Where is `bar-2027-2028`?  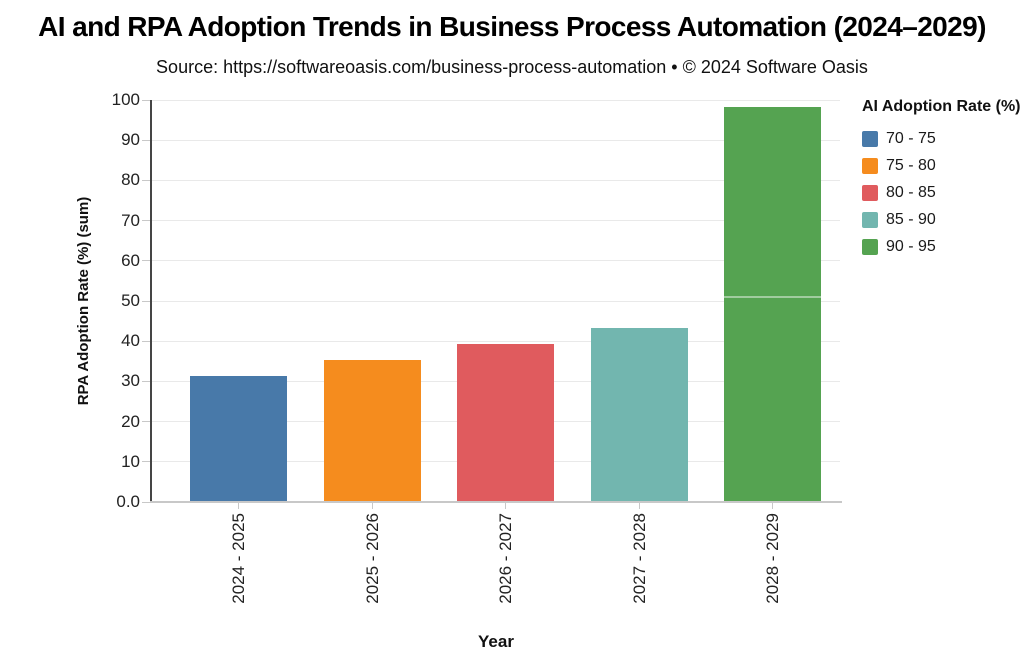 bar-2027-2028 is located at coordinates (639, 414).